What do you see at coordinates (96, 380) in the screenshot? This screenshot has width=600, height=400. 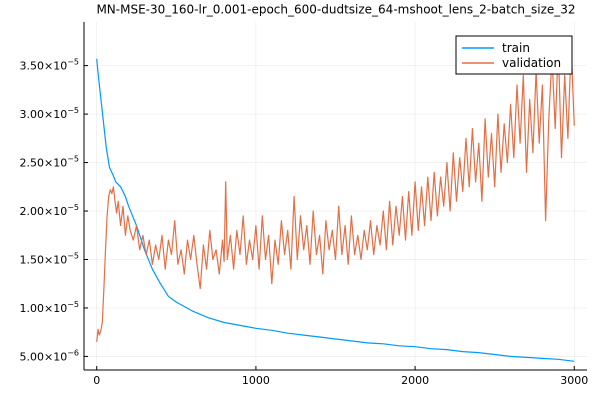 I see `x-tick-label: 0` at bounding box center [96, 380].